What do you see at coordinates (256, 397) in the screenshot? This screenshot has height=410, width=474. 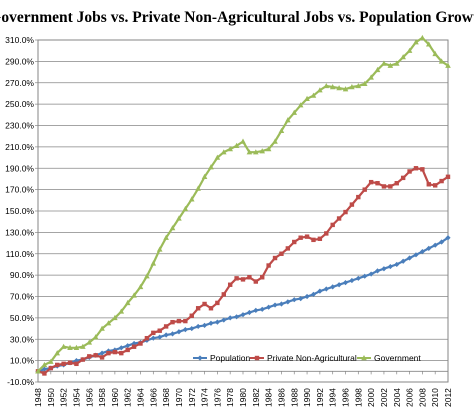 I see `x-tick-label: 1982` at bounding box center [256, 397].